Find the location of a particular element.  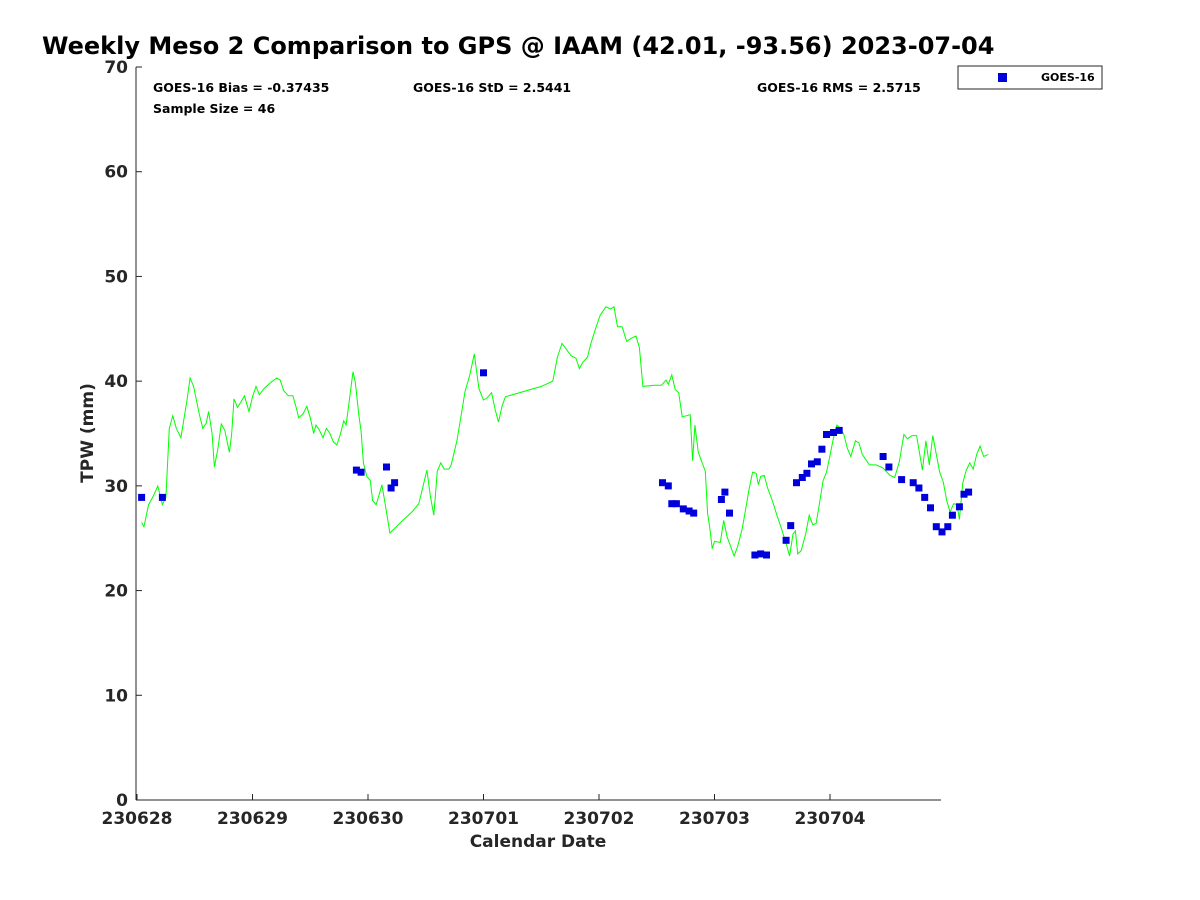

x-tick-label: 230704 is located at coordinates (830, 819).